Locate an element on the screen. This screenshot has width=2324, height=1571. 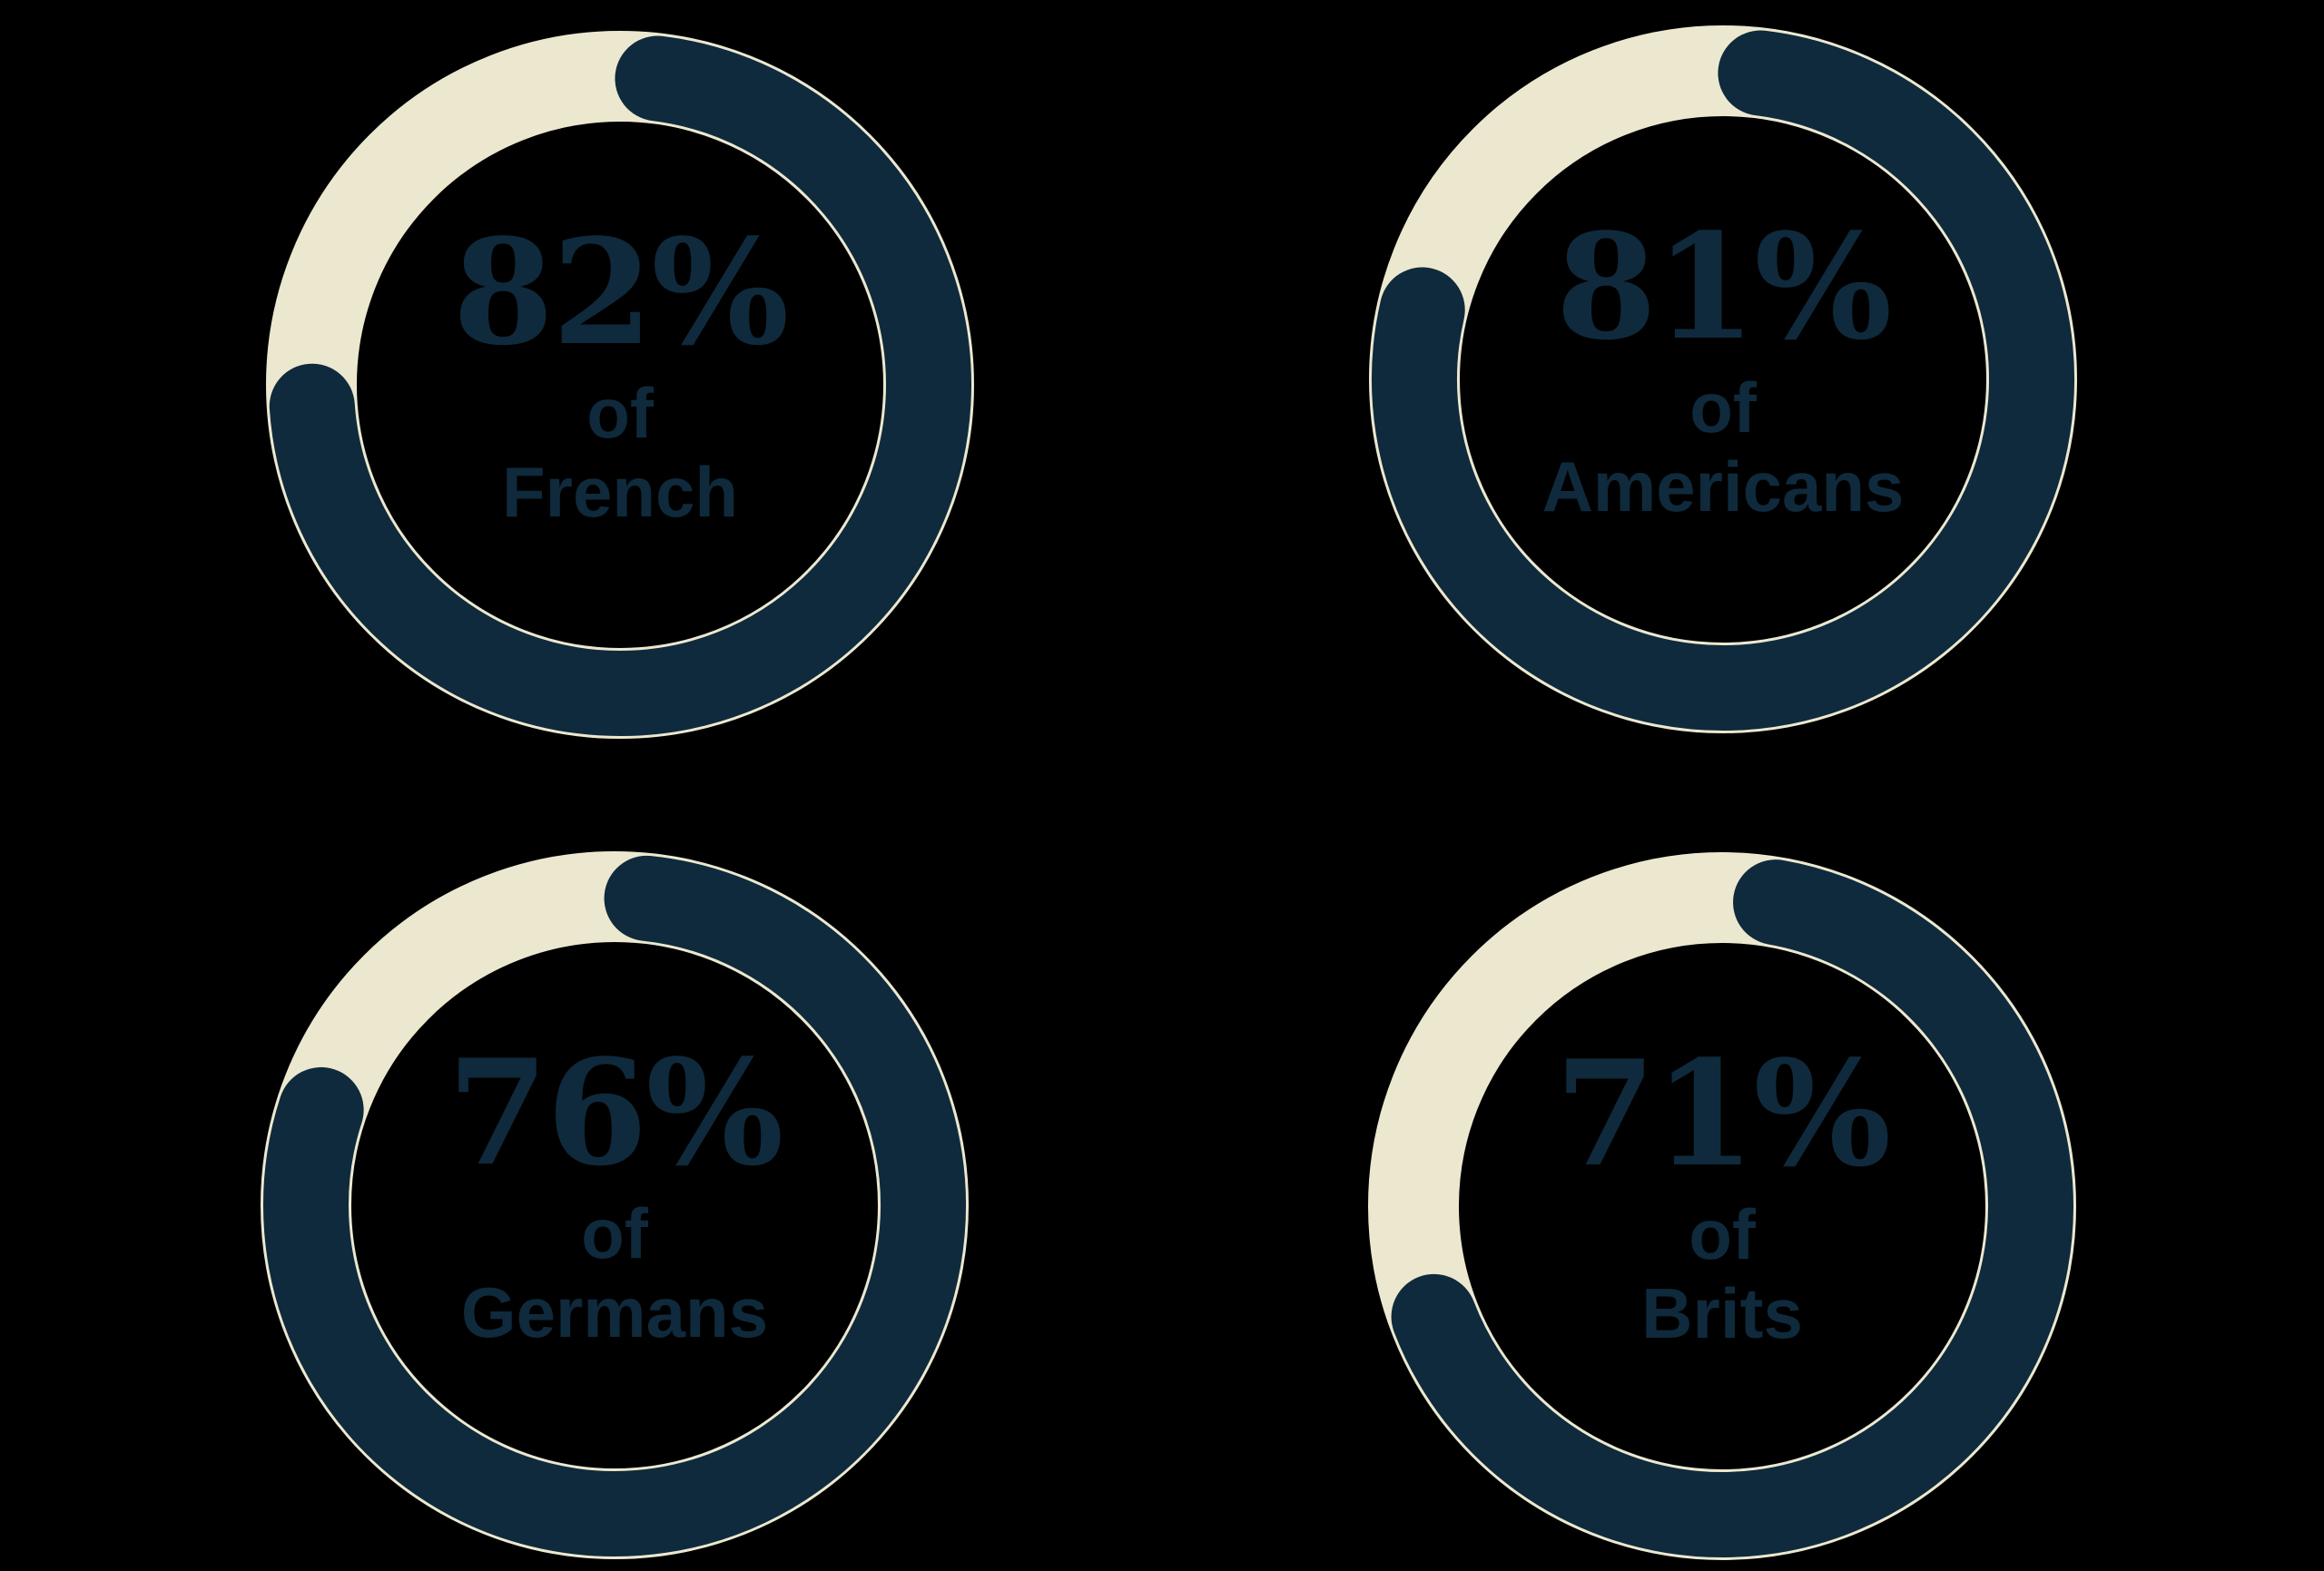
donut-chart-brits: 71% of Brits is located at coordinates (1722, 1206).